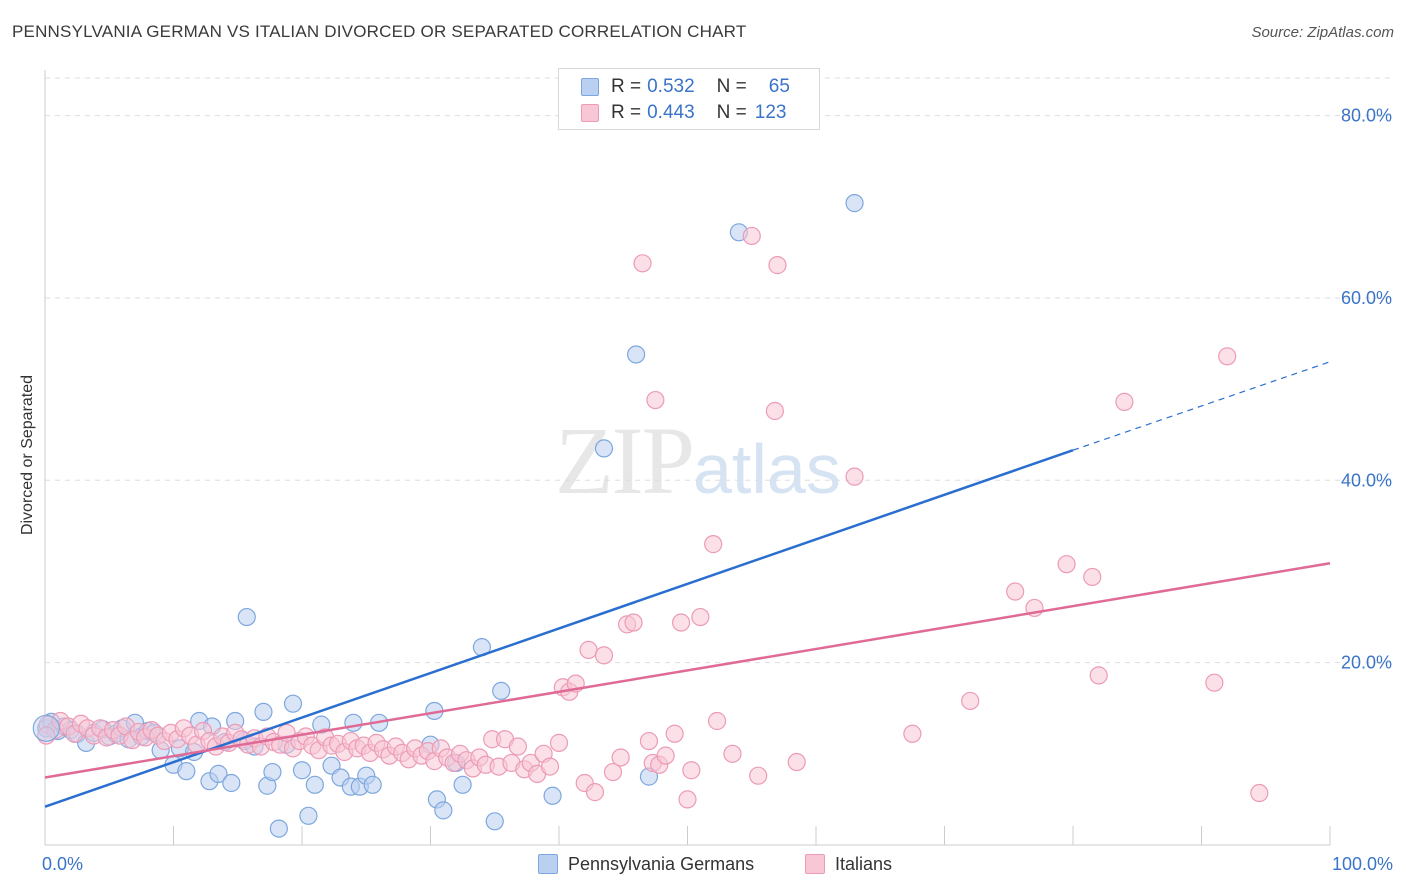  I want to click on stats-legend: R = 0.532 N = 65 R = 0.443 N = 123, so click(689, 99).